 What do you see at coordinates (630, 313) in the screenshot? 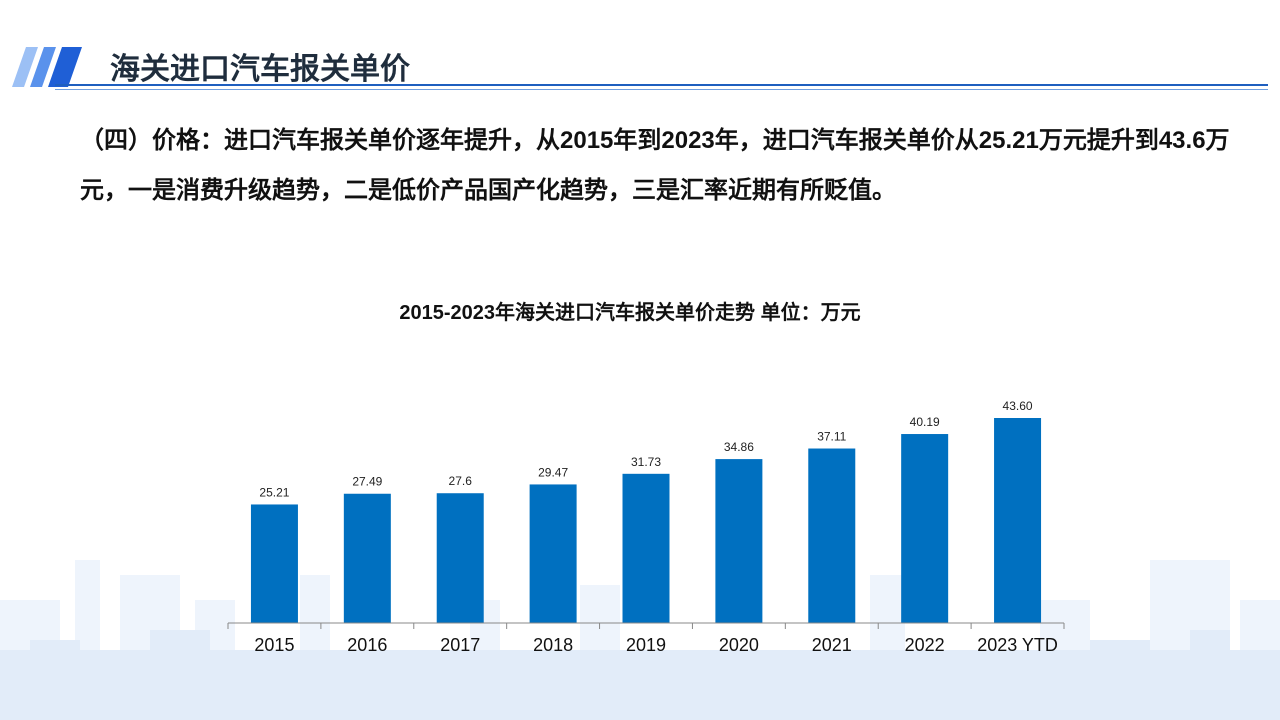
I see `chart-title: 2015-2023年海关进口汽车报关单价走势 单位：万元` at bounding box center [630, 313].